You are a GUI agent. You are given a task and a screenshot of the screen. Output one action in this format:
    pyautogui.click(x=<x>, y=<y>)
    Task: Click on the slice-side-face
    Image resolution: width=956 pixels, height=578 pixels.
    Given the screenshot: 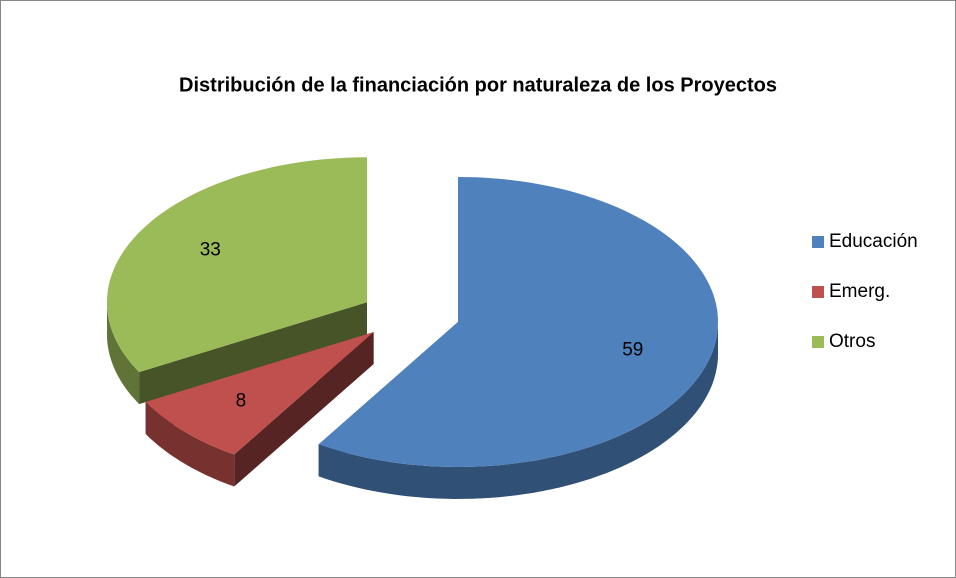 What is the action you would take?
    pyautogui.click(x=253, y=353)
    